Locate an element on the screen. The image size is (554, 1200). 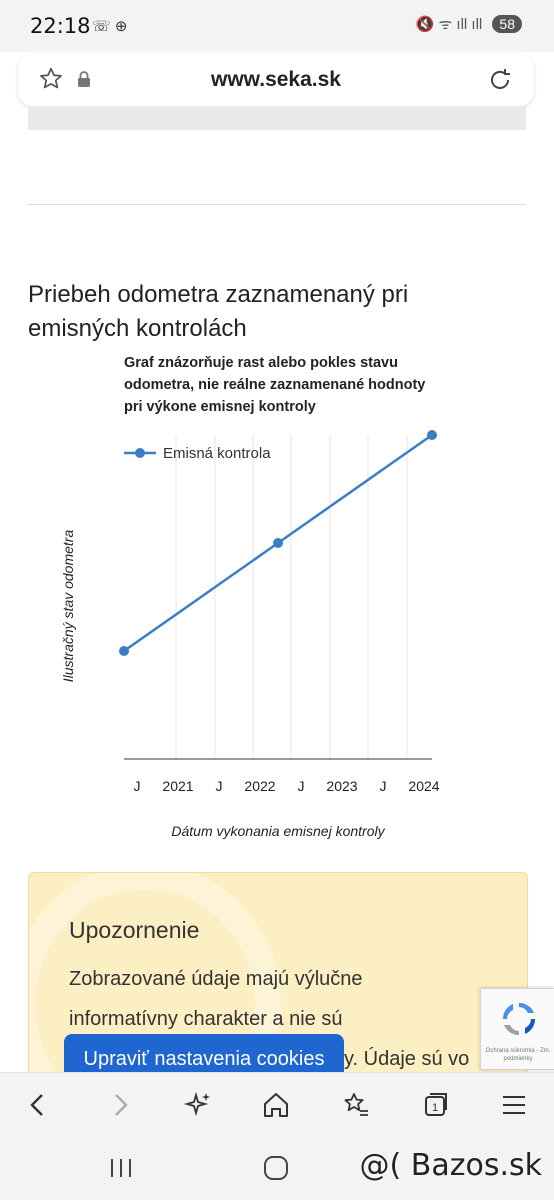
reload-icon is located at coordinates (500, 80).